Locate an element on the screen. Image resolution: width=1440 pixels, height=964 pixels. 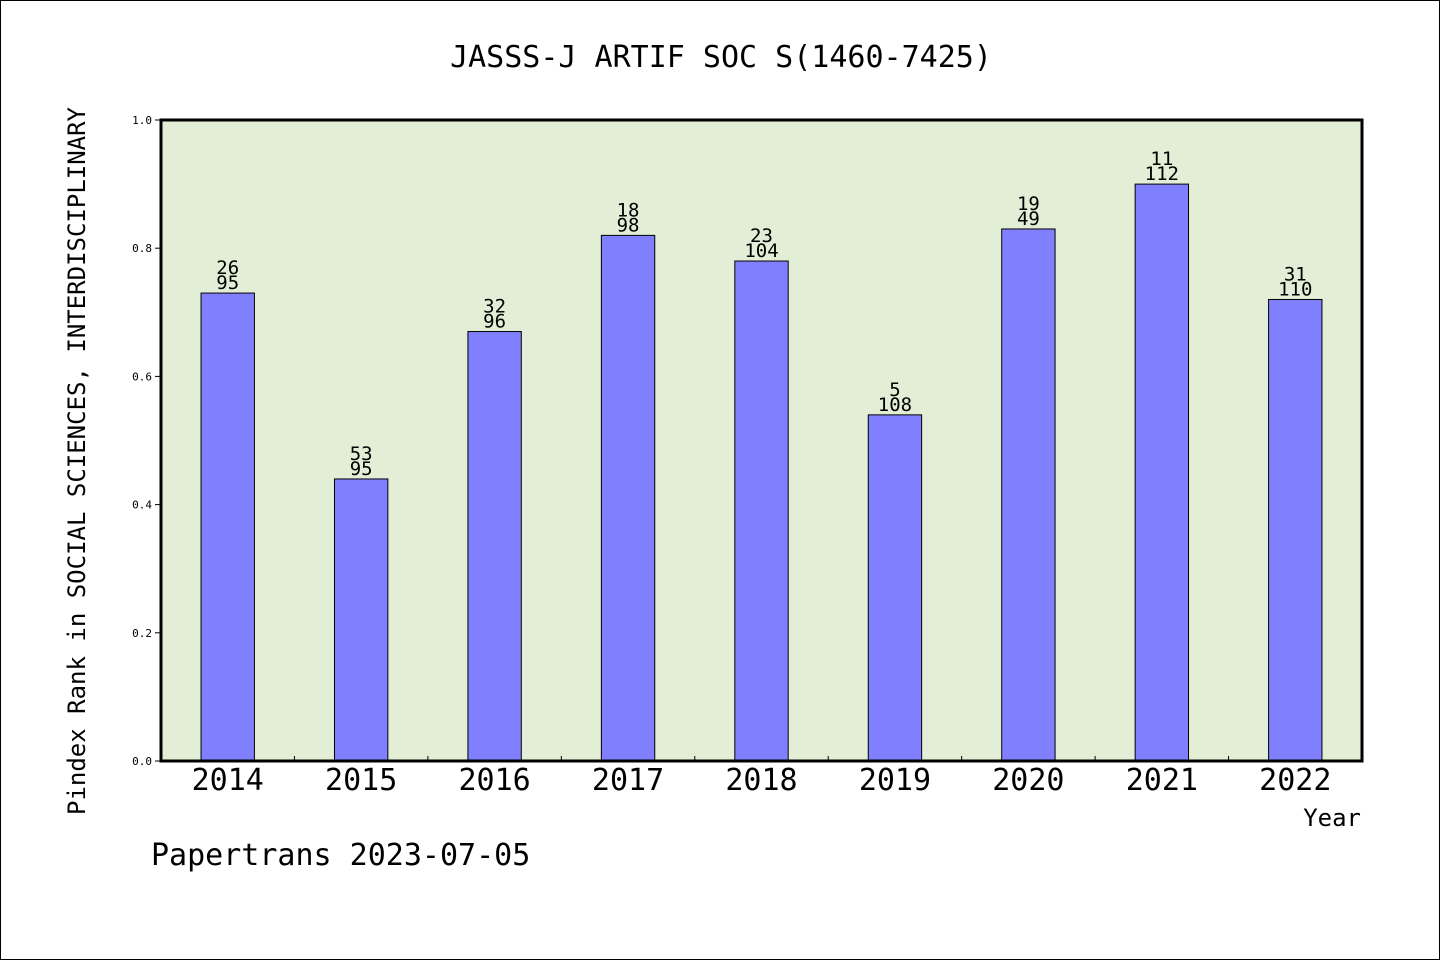
rank-label-2019: 5 is located at coordinates (894, 390).